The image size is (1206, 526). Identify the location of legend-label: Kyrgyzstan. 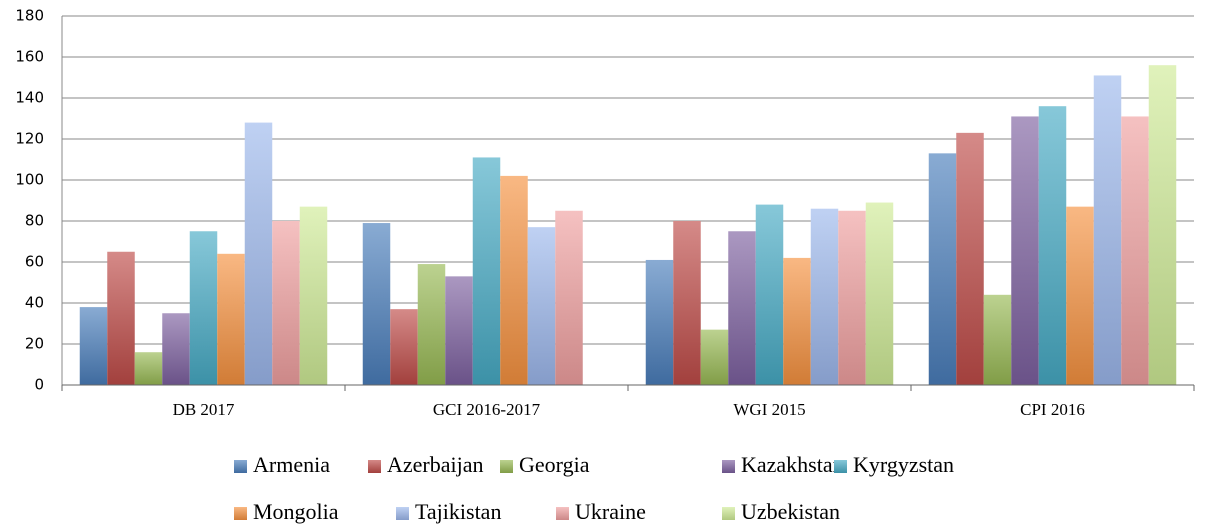
(903, 464).